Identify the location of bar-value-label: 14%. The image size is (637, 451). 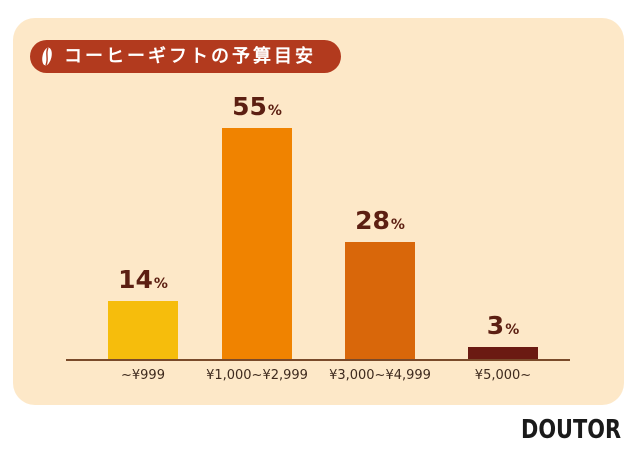
(143, 279).